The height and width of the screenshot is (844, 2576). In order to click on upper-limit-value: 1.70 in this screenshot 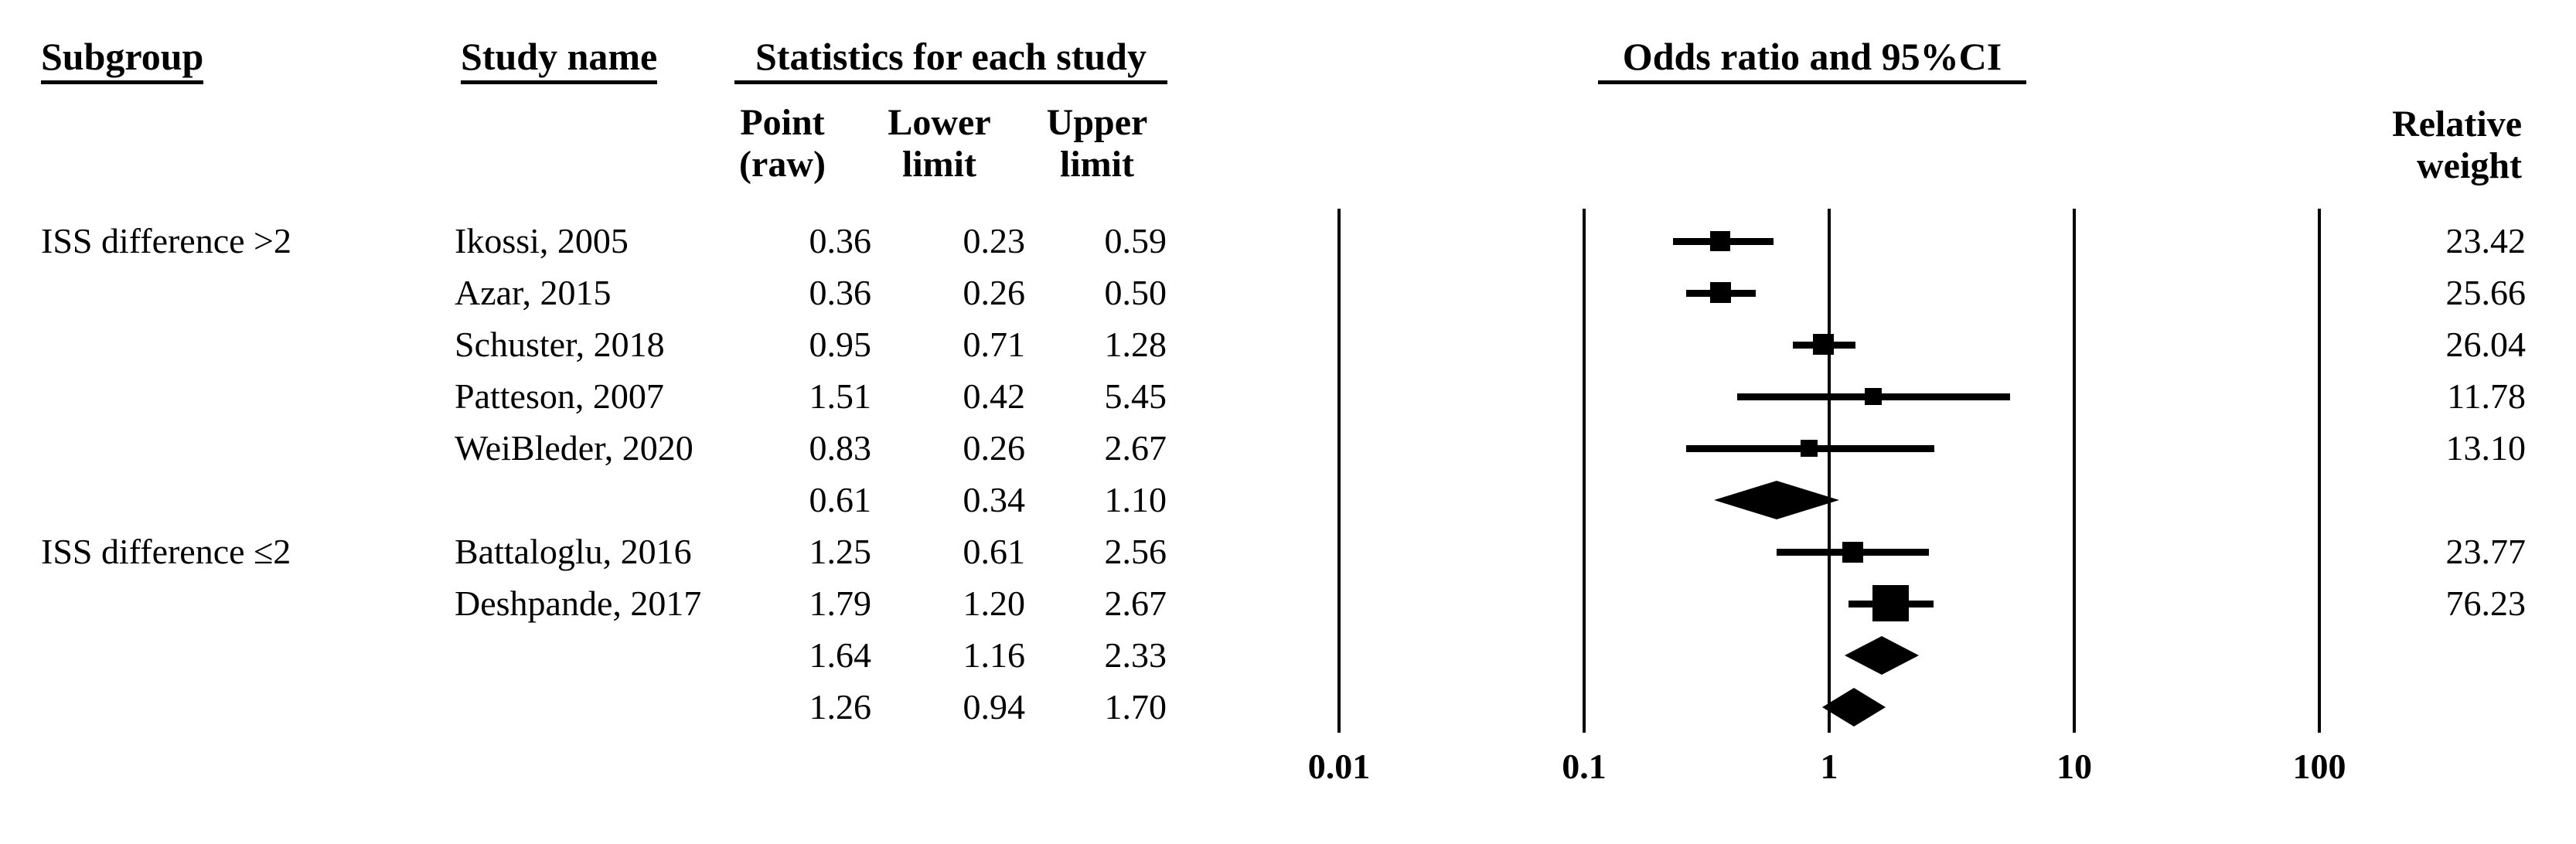, I will do `click(1135, 707)`.